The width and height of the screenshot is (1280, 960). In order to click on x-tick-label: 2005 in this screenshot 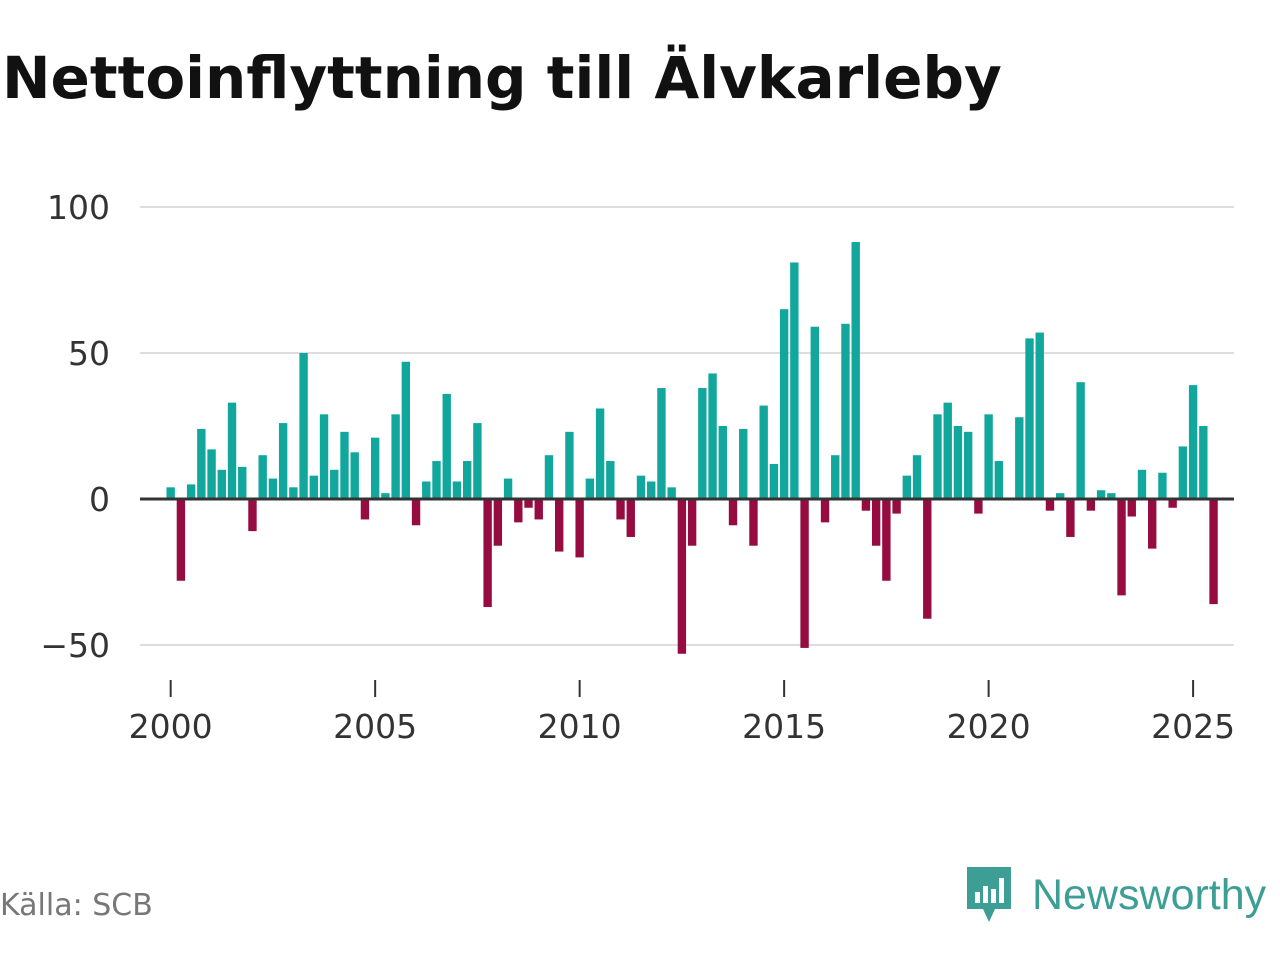, I will do `click(375, 726)`.